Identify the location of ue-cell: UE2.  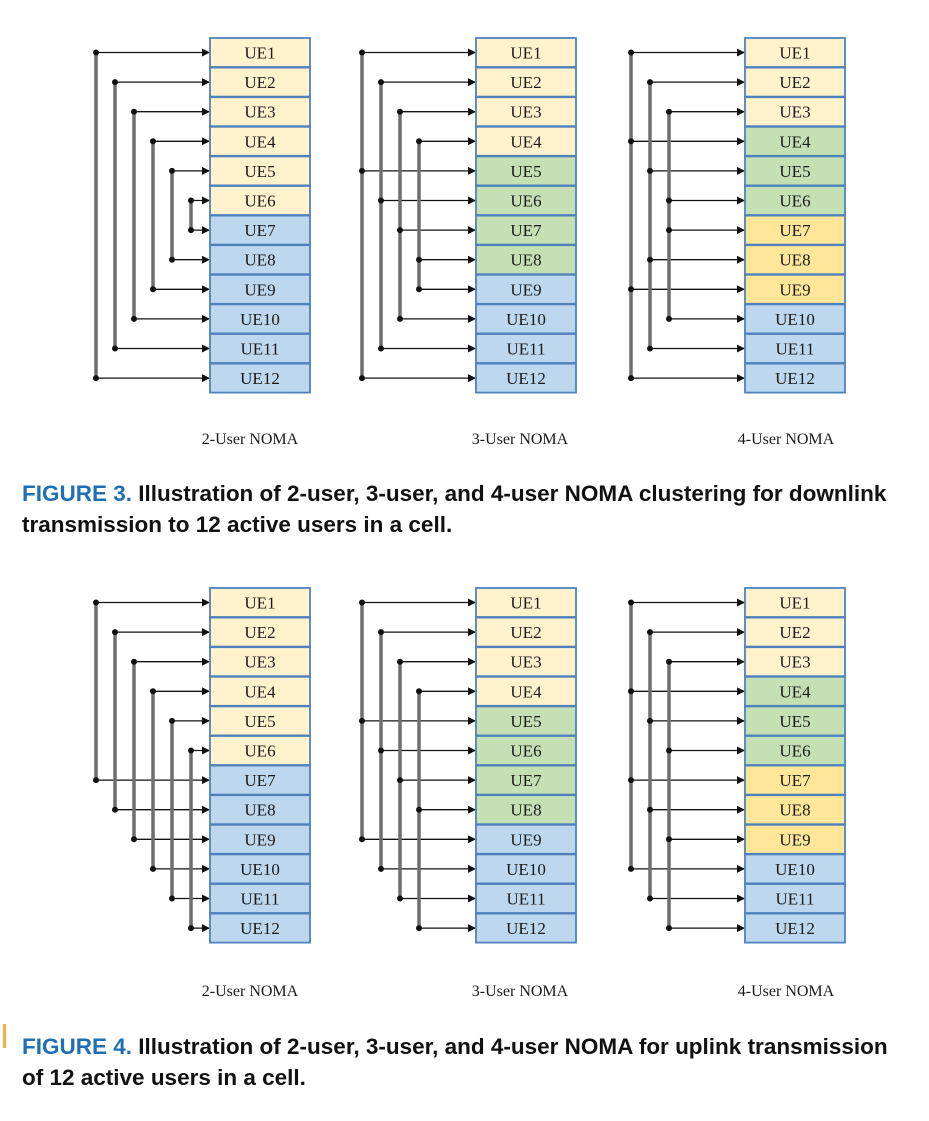
(260, 632).